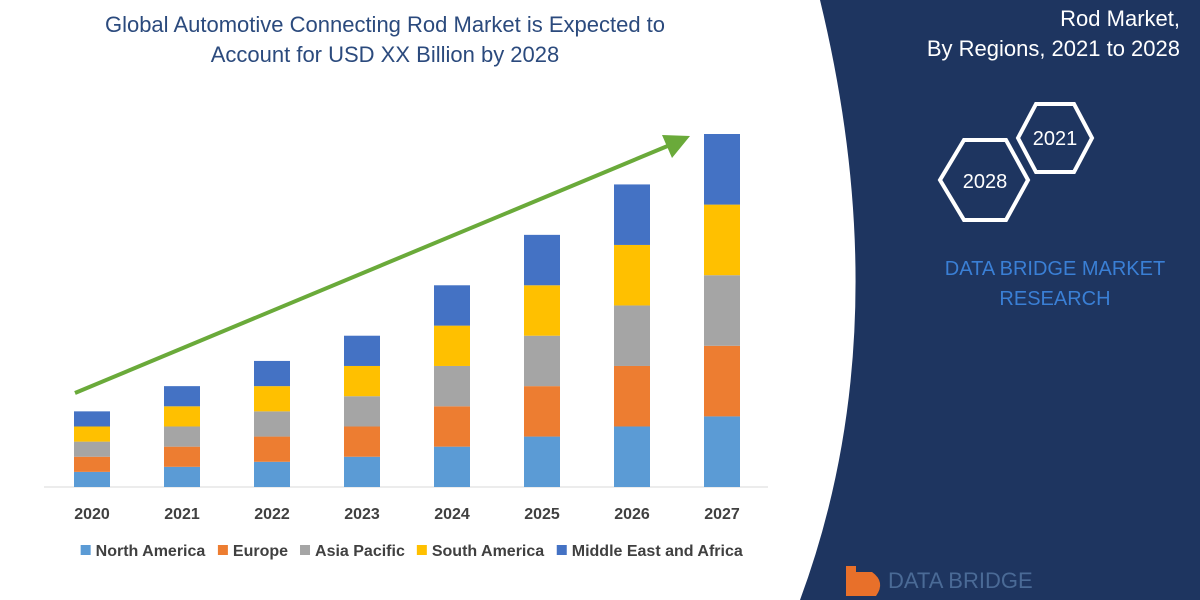 Image resolution: width=1200 pixels, height=600 pixels. I want to click on bar-segment-2026-asia-pacific, so click(632, 335).